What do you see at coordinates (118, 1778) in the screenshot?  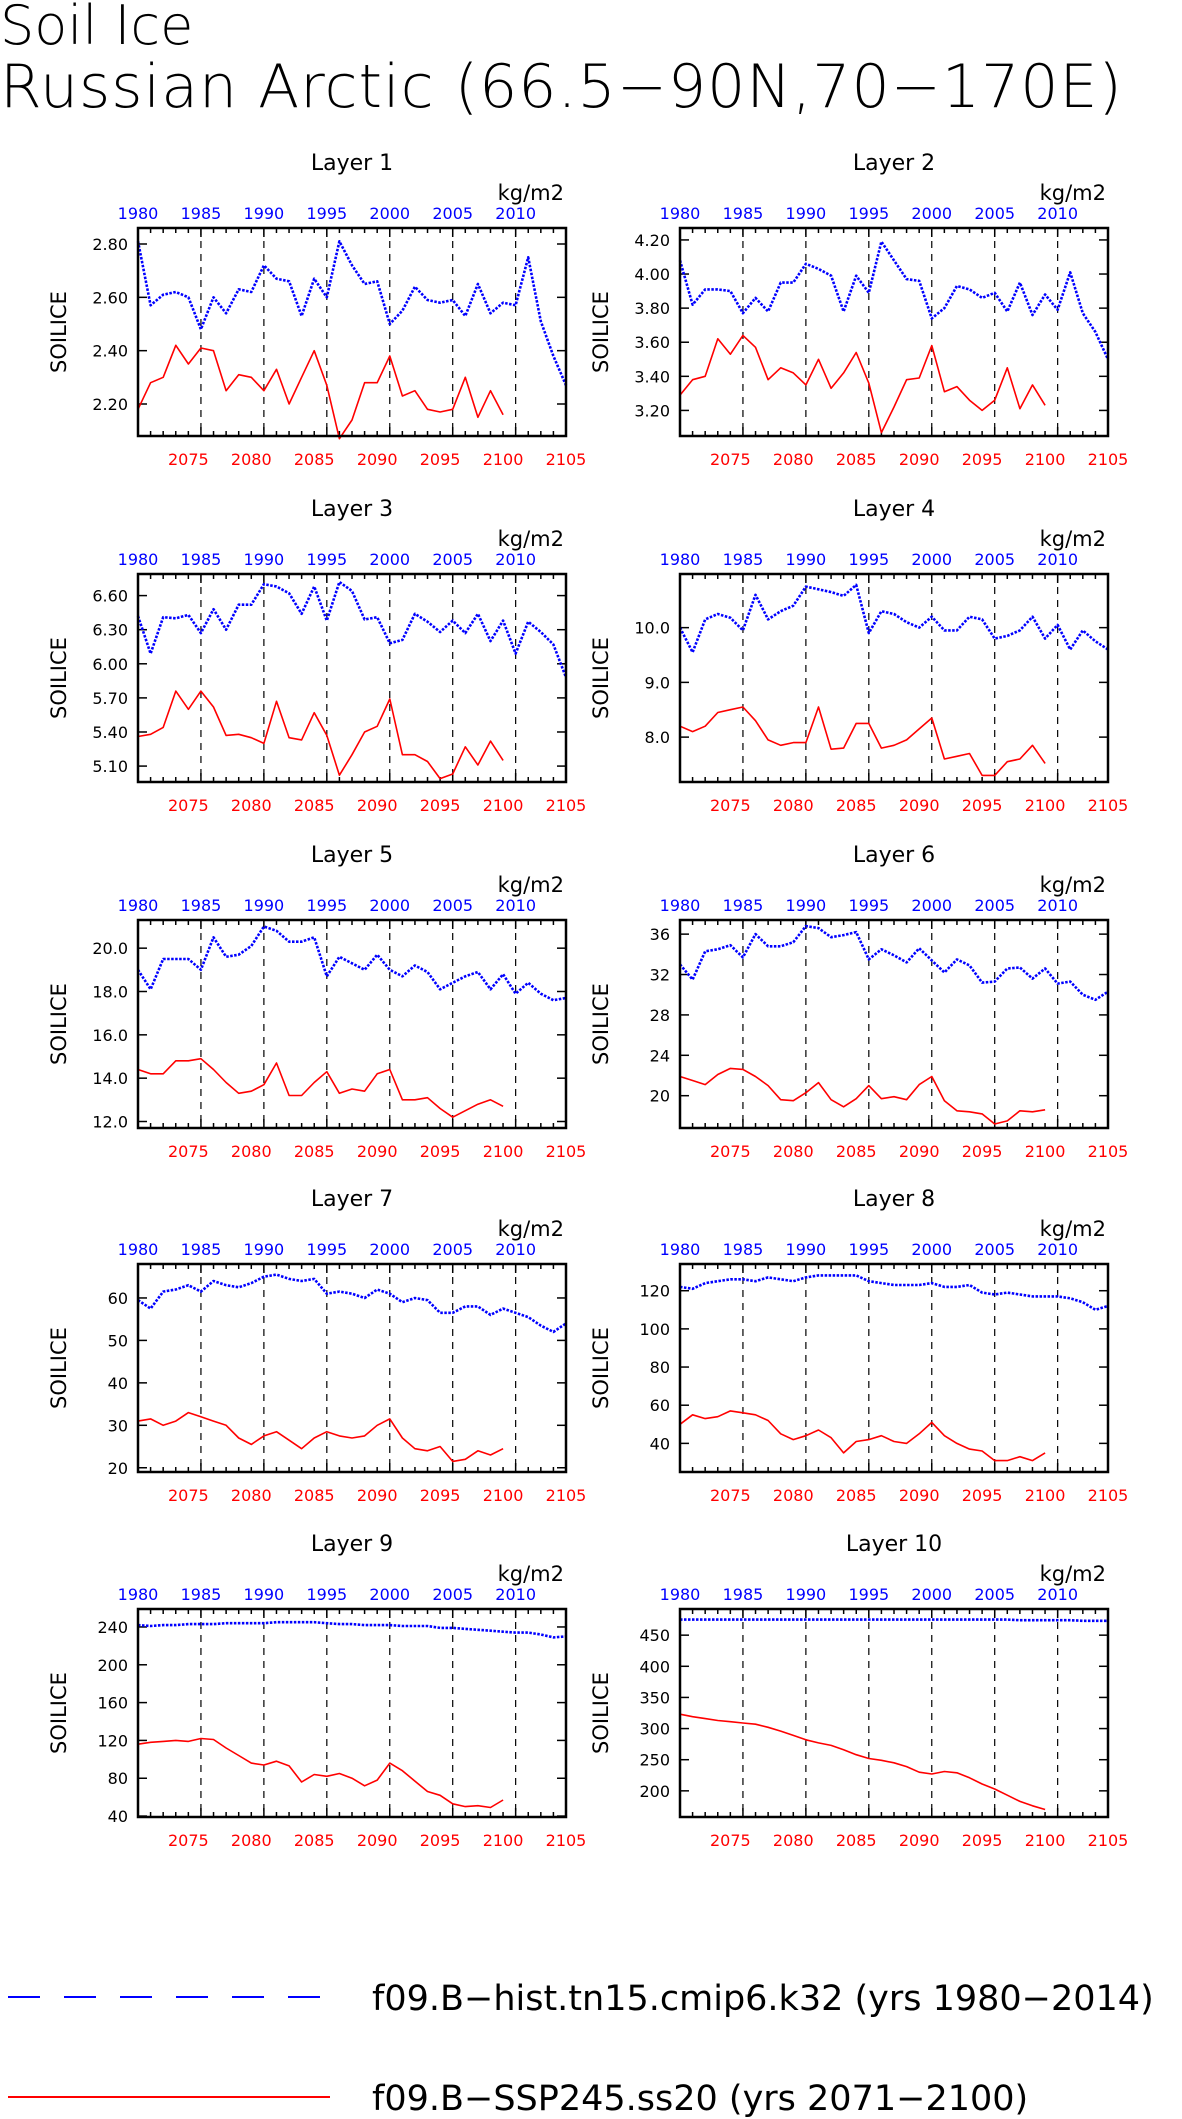 I see `y-tick-label: 80` at bounding box center [118, 1778].